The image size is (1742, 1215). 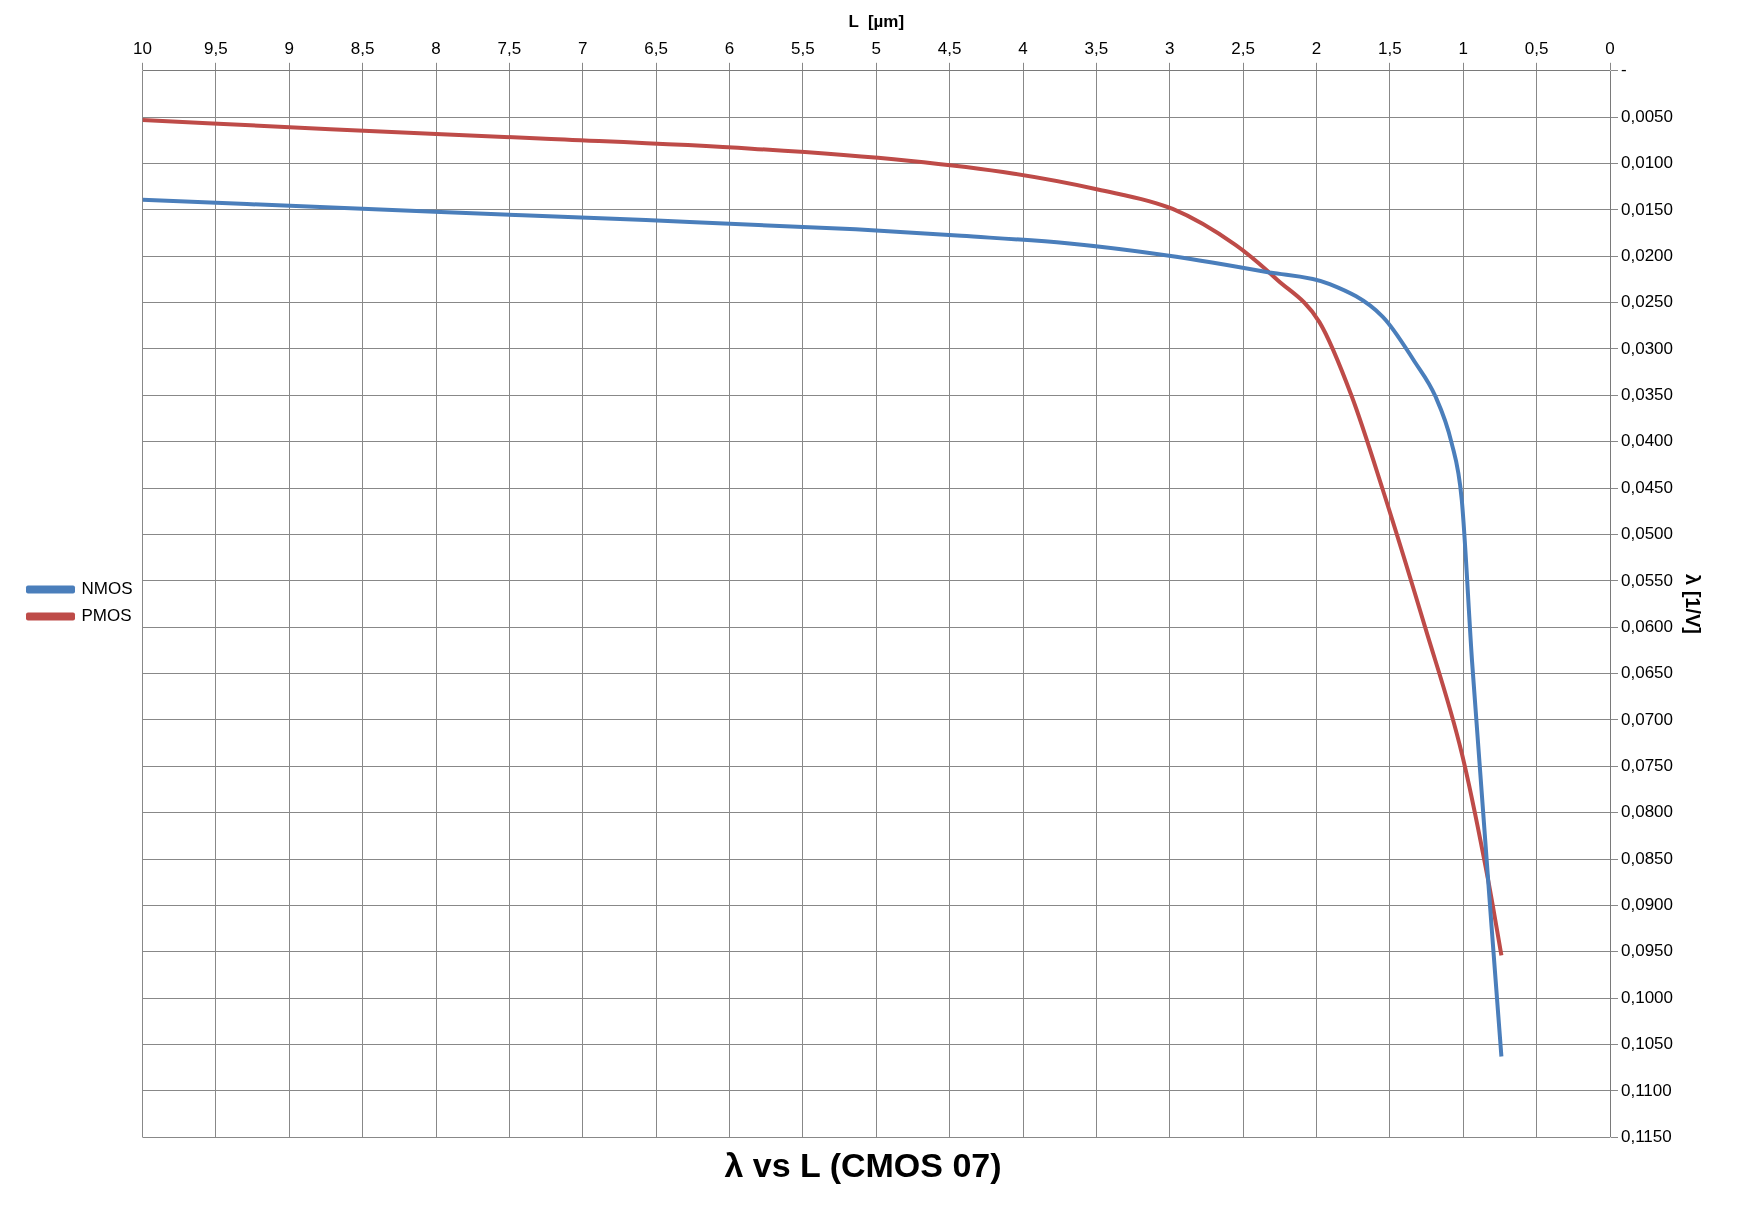 What do you see at coordinates (1647, 163) in the screenshot?
I see `y-tick-label: 0,0100` at bounding box center [1647, 163].